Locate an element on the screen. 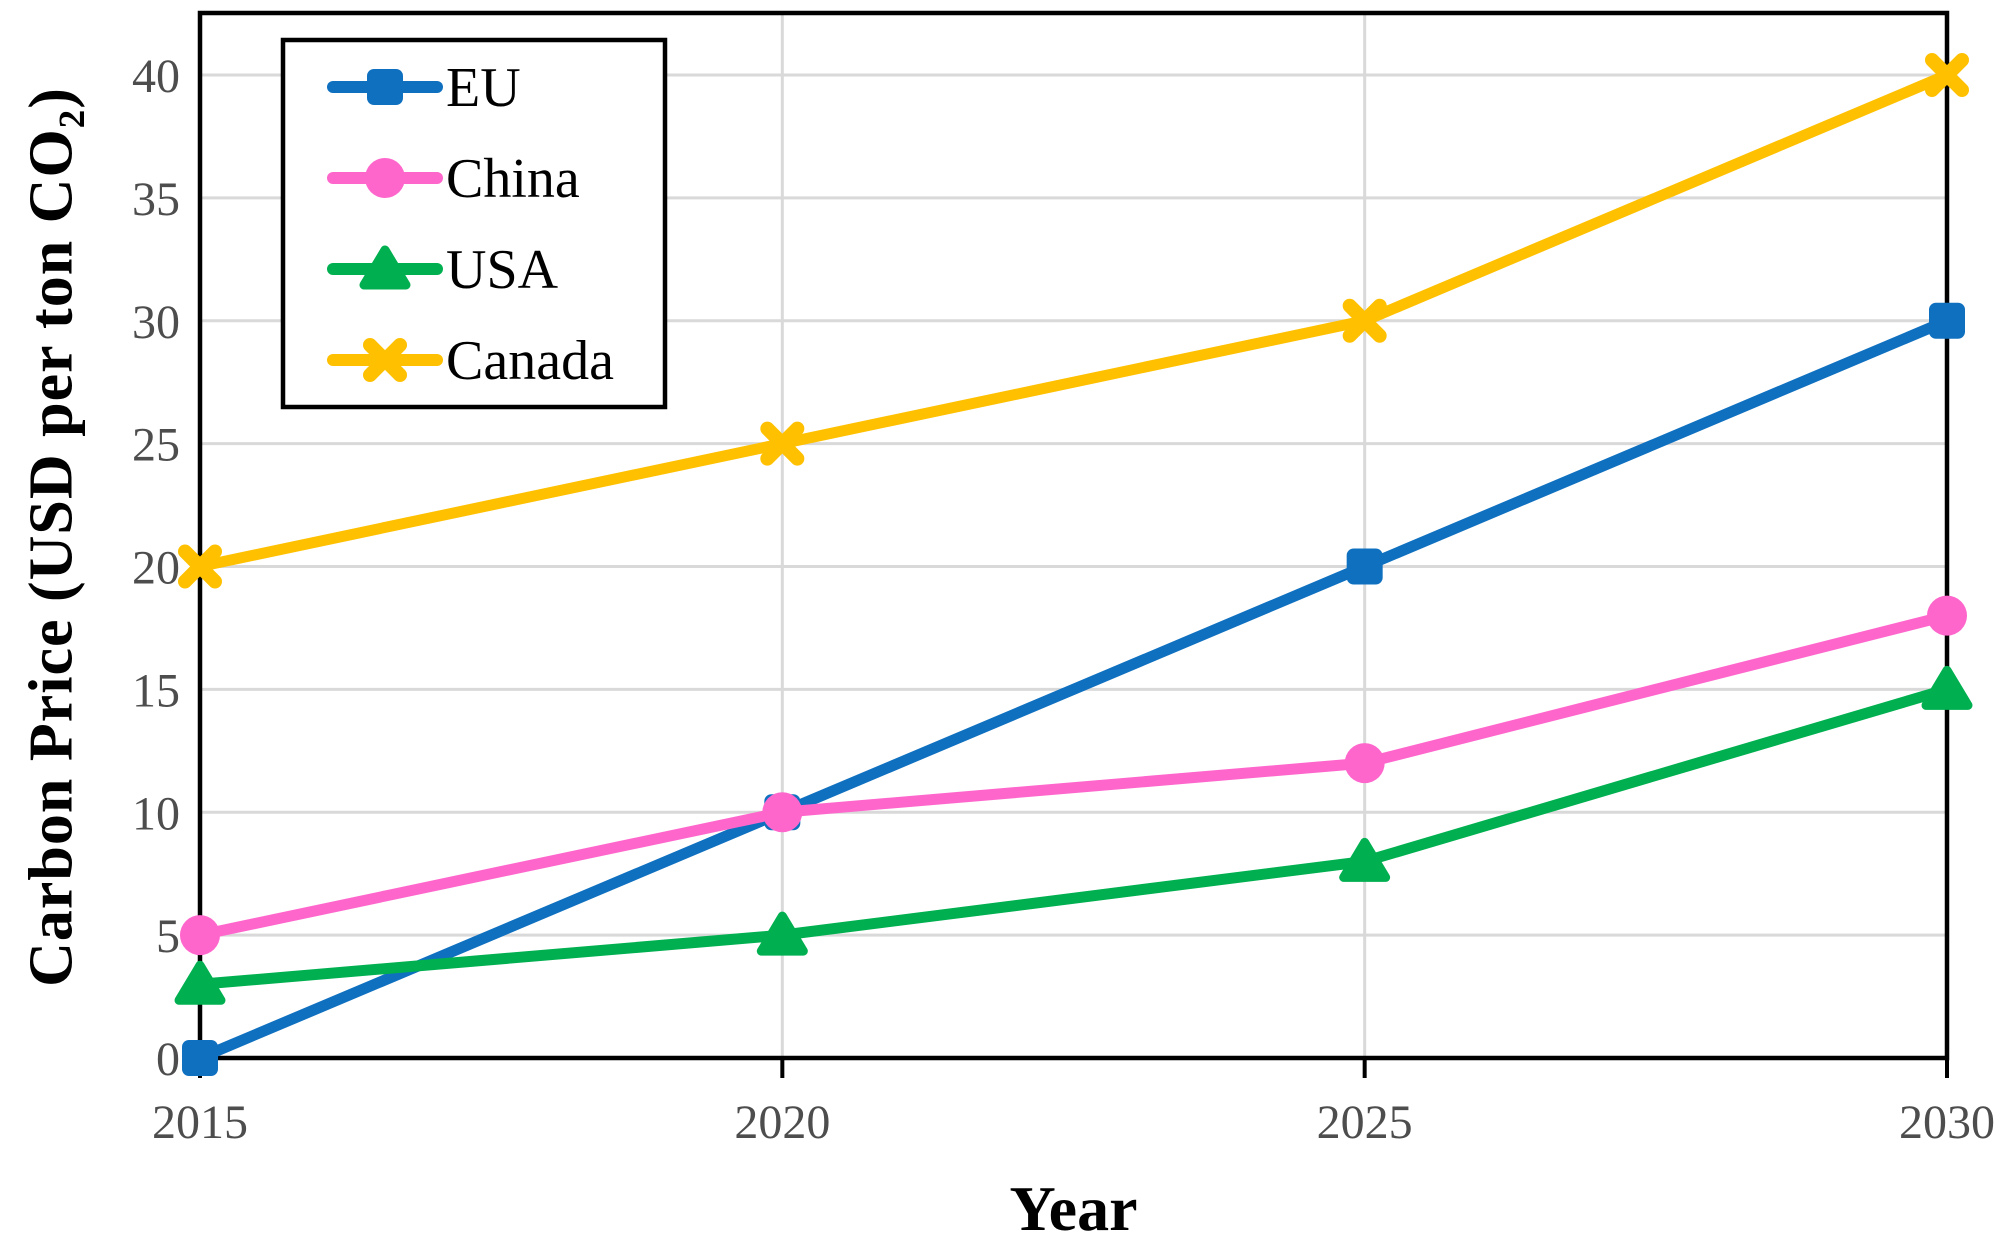 The width and height of the screenshot is (2014, 1251). data-point-eu-2030 is located at coordinates (1947, 320).